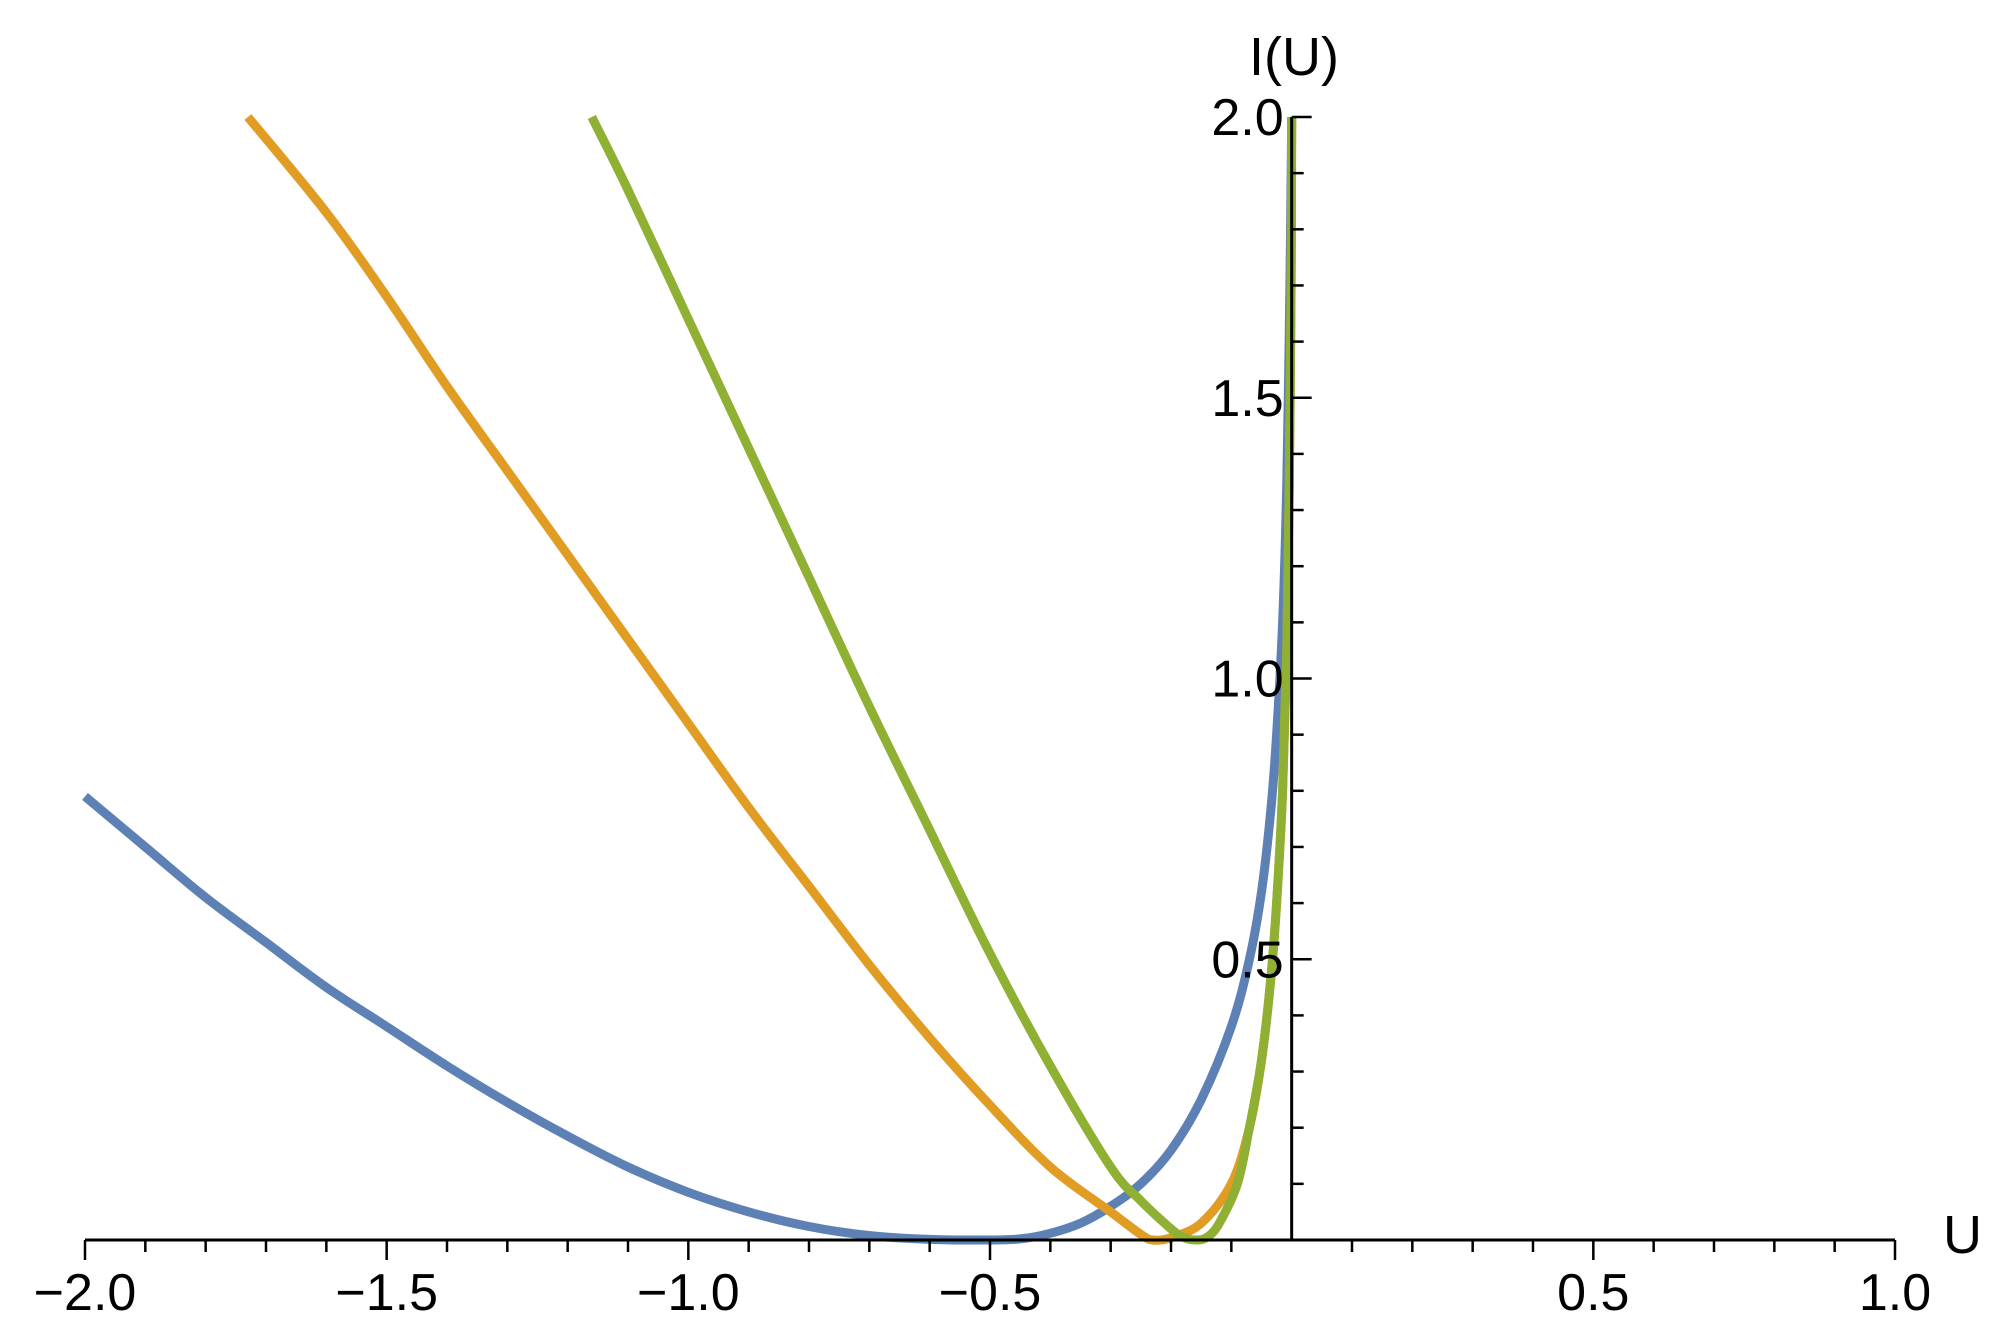  Describe the element at coordinates (1247, 118) in the screenshot. I see `y-tick-label: 2.0` at that location.